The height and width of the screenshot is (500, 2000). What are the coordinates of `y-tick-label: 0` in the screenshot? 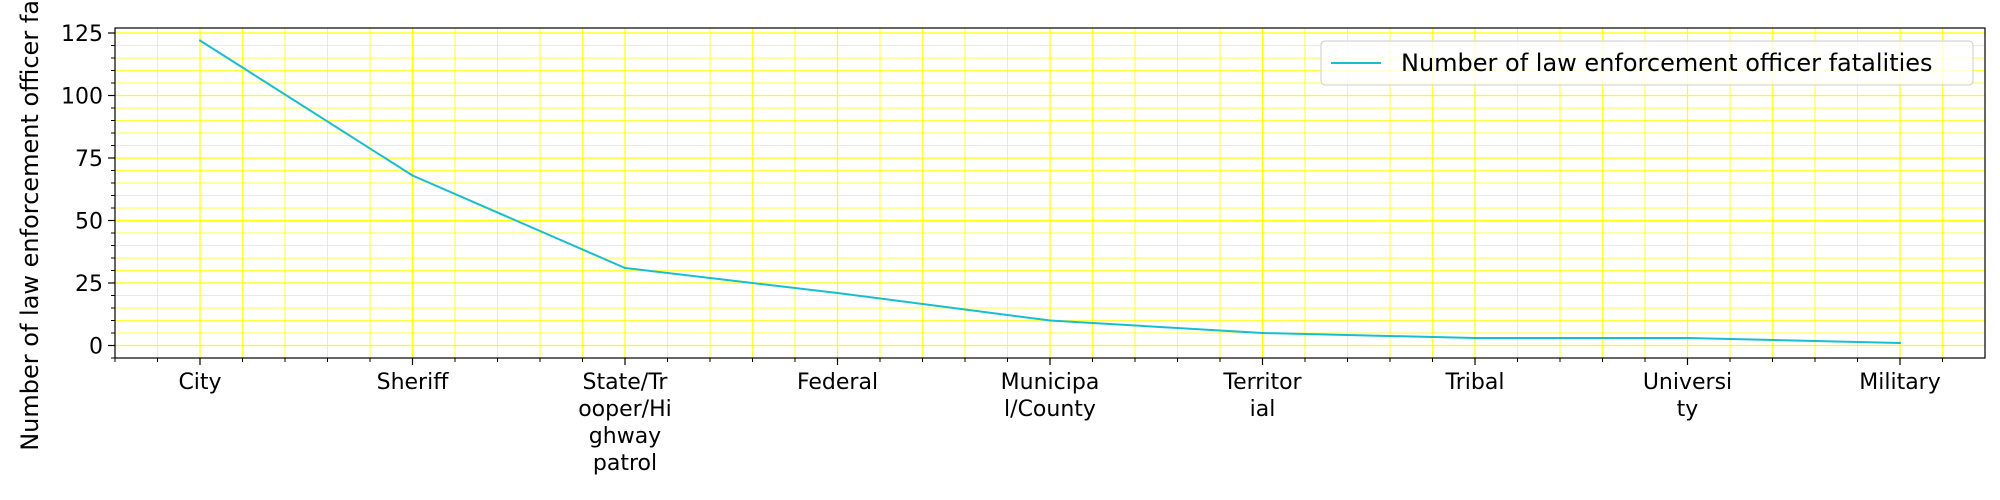 It's located at (96, 347).